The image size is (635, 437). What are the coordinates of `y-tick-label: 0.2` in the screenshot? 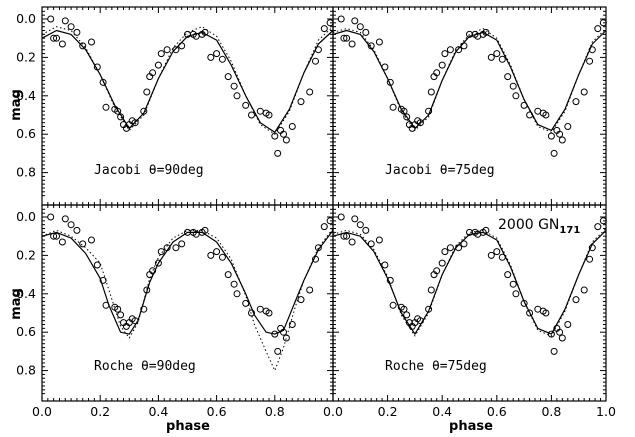 It's located at (26, 254).